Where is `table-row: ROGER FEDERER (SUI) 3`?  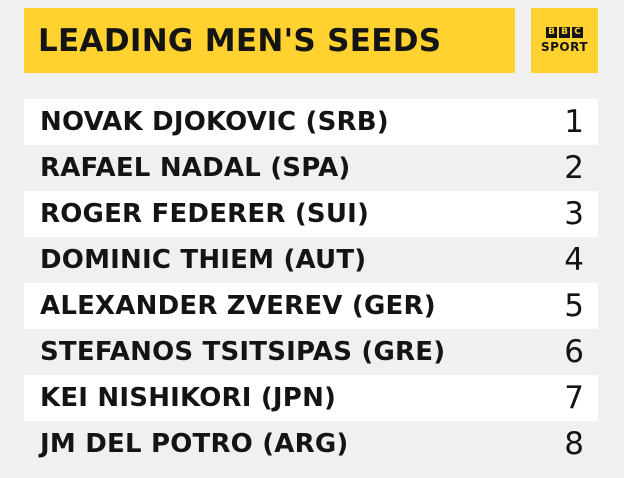 table-row: ROGER FEDERER (SUI) 3 is located at coordinates (311, 214).